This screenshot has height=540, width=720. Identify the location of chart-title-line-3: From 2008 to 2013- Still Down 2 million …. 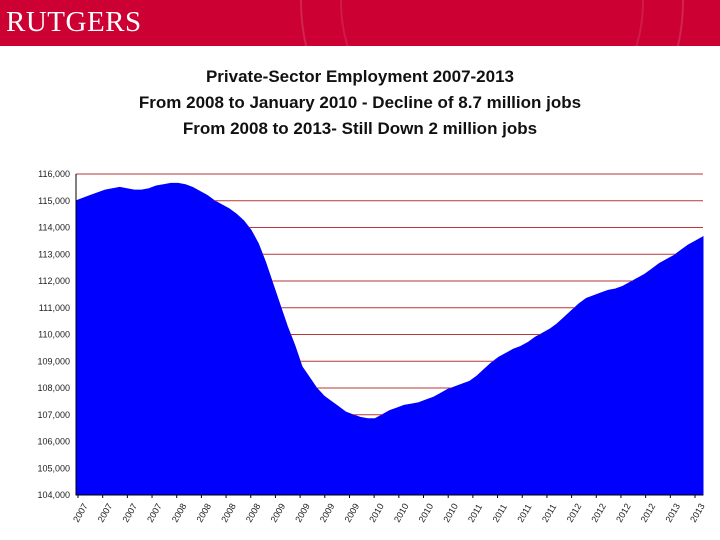
(360, 128).